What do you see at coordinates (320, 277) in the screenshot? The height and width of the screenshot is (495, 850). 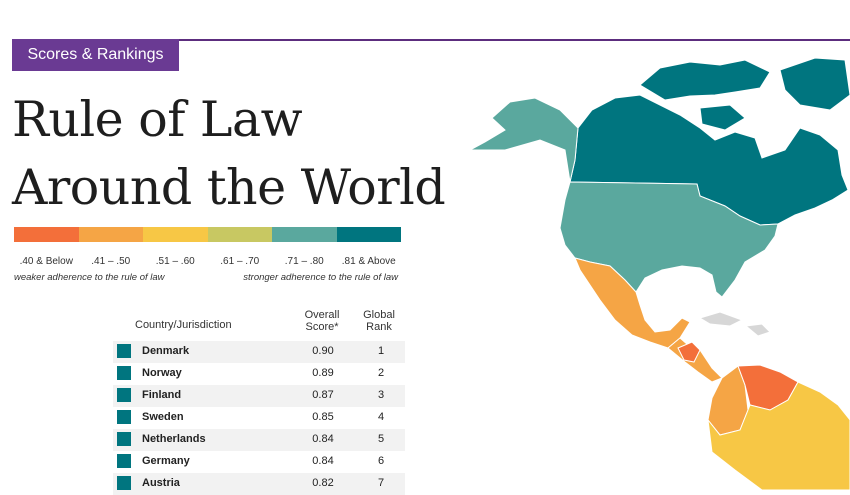 I see `legend-strong-note: stronger adherence to the rule of law` at bounding box center [320, 277].